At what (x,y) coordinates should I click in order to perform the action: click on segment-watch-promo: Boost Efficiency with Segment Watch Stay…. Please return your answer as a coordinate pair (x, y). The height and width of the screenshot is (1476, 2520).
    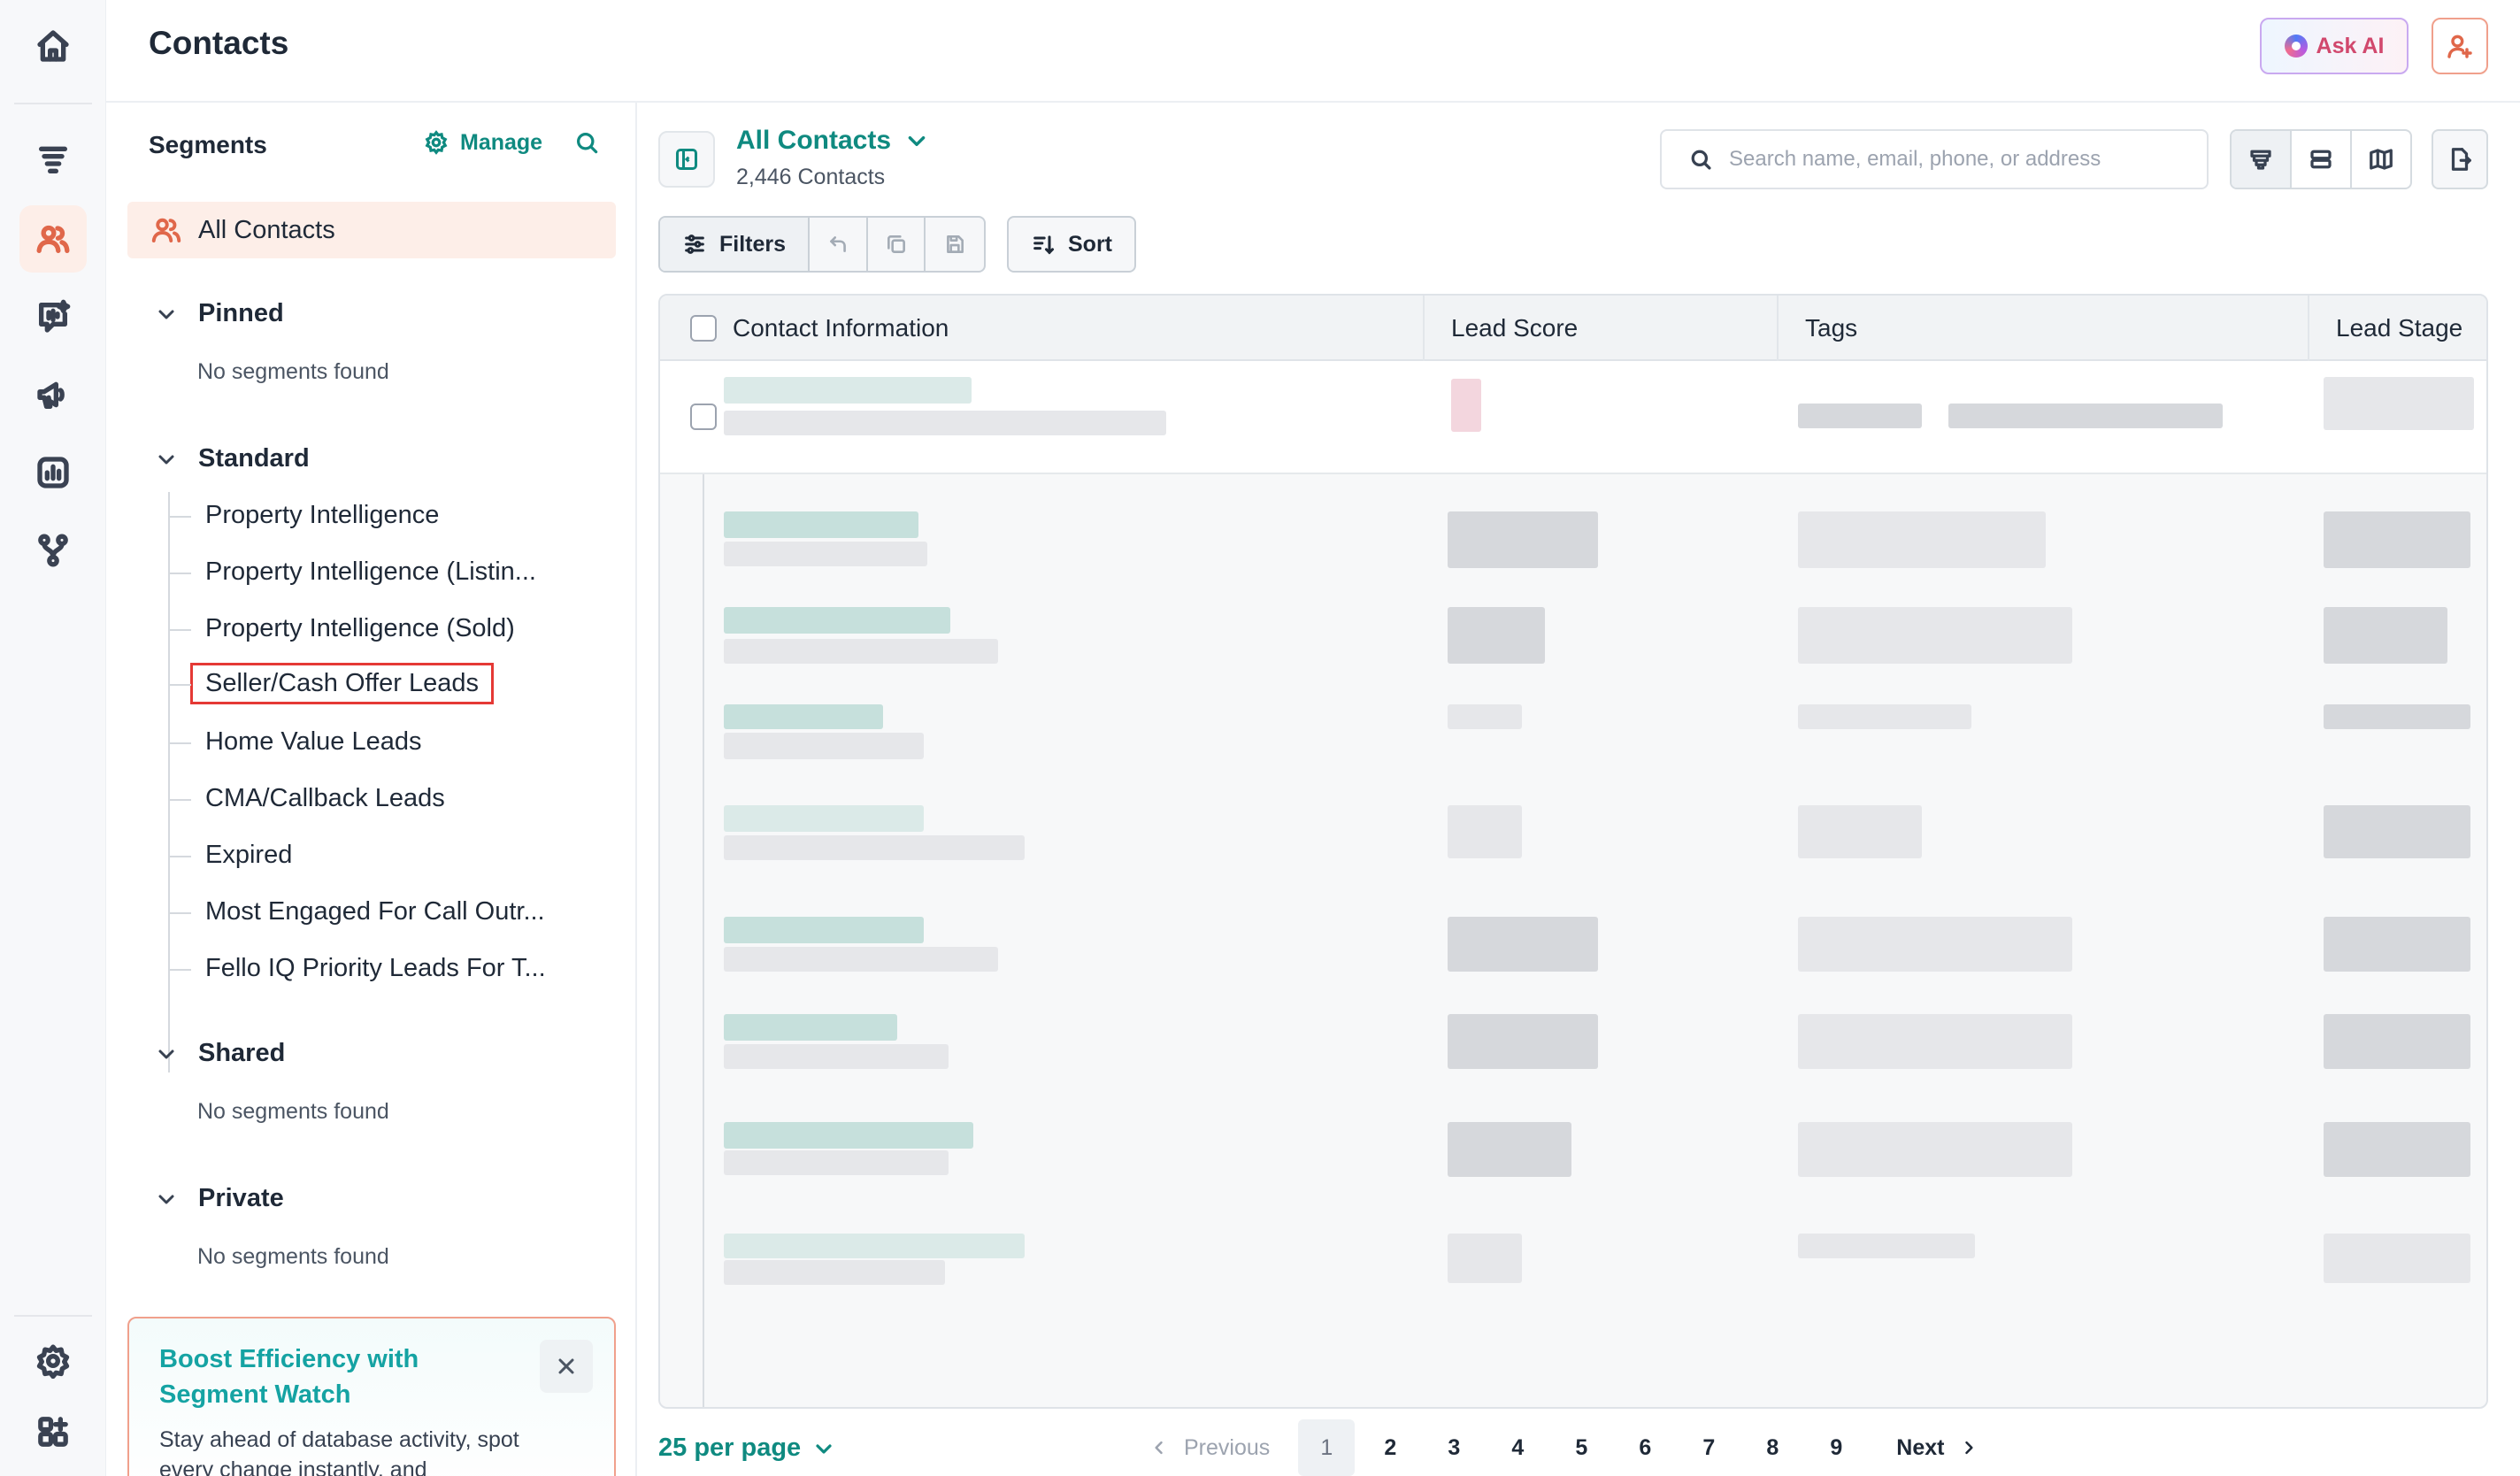
    Looking at the image, I should click on (371, 1397).